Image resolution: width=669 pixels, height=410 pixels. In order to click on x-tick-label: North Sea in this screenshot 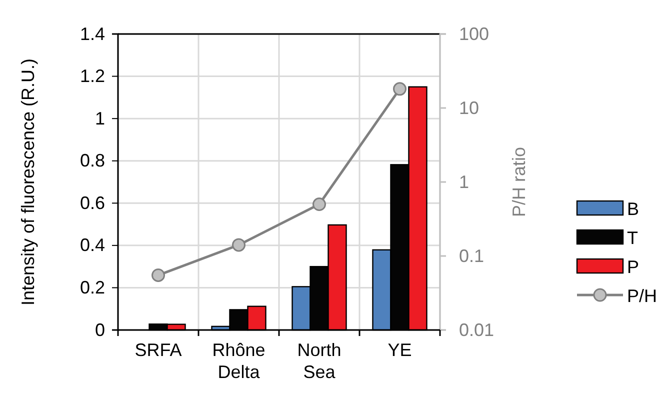, I will do `click(319, 361)`.